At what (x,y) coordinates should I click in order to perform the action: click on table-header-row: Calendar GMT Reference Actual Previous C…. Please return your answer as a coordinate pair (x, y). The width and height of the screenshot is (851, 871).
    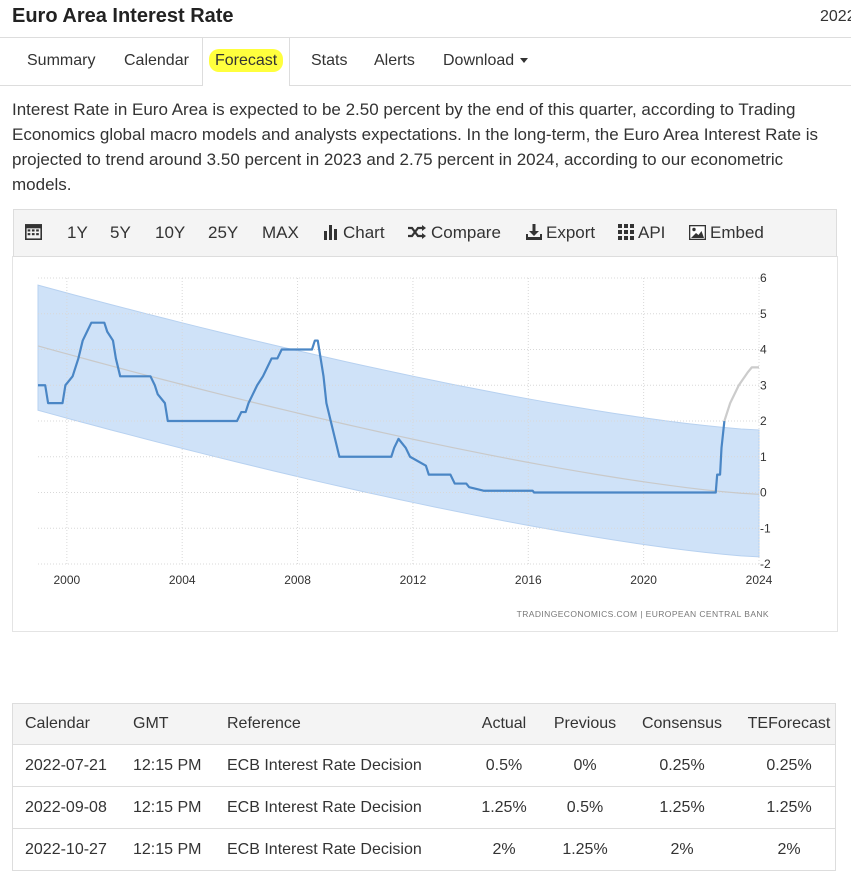
    Looking at the image, I should click on (424, 724).